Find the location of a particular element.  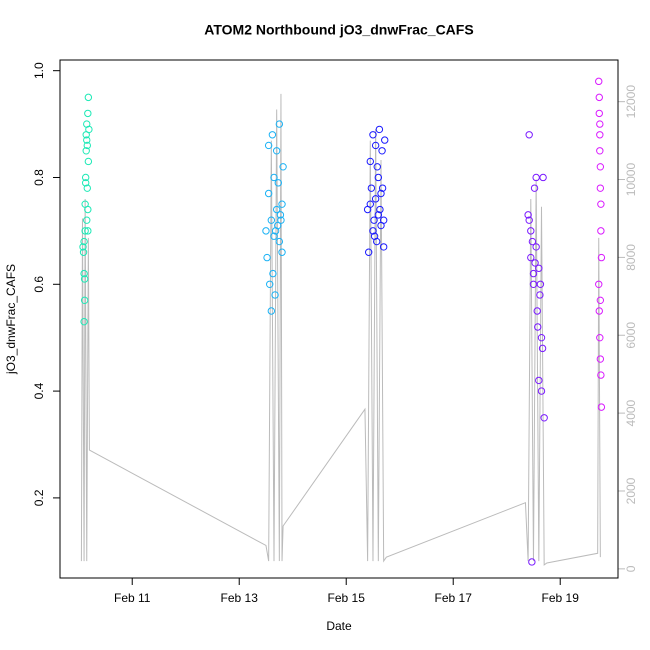

y-tick-label: 0.2 is located at coordinates (39, 497).